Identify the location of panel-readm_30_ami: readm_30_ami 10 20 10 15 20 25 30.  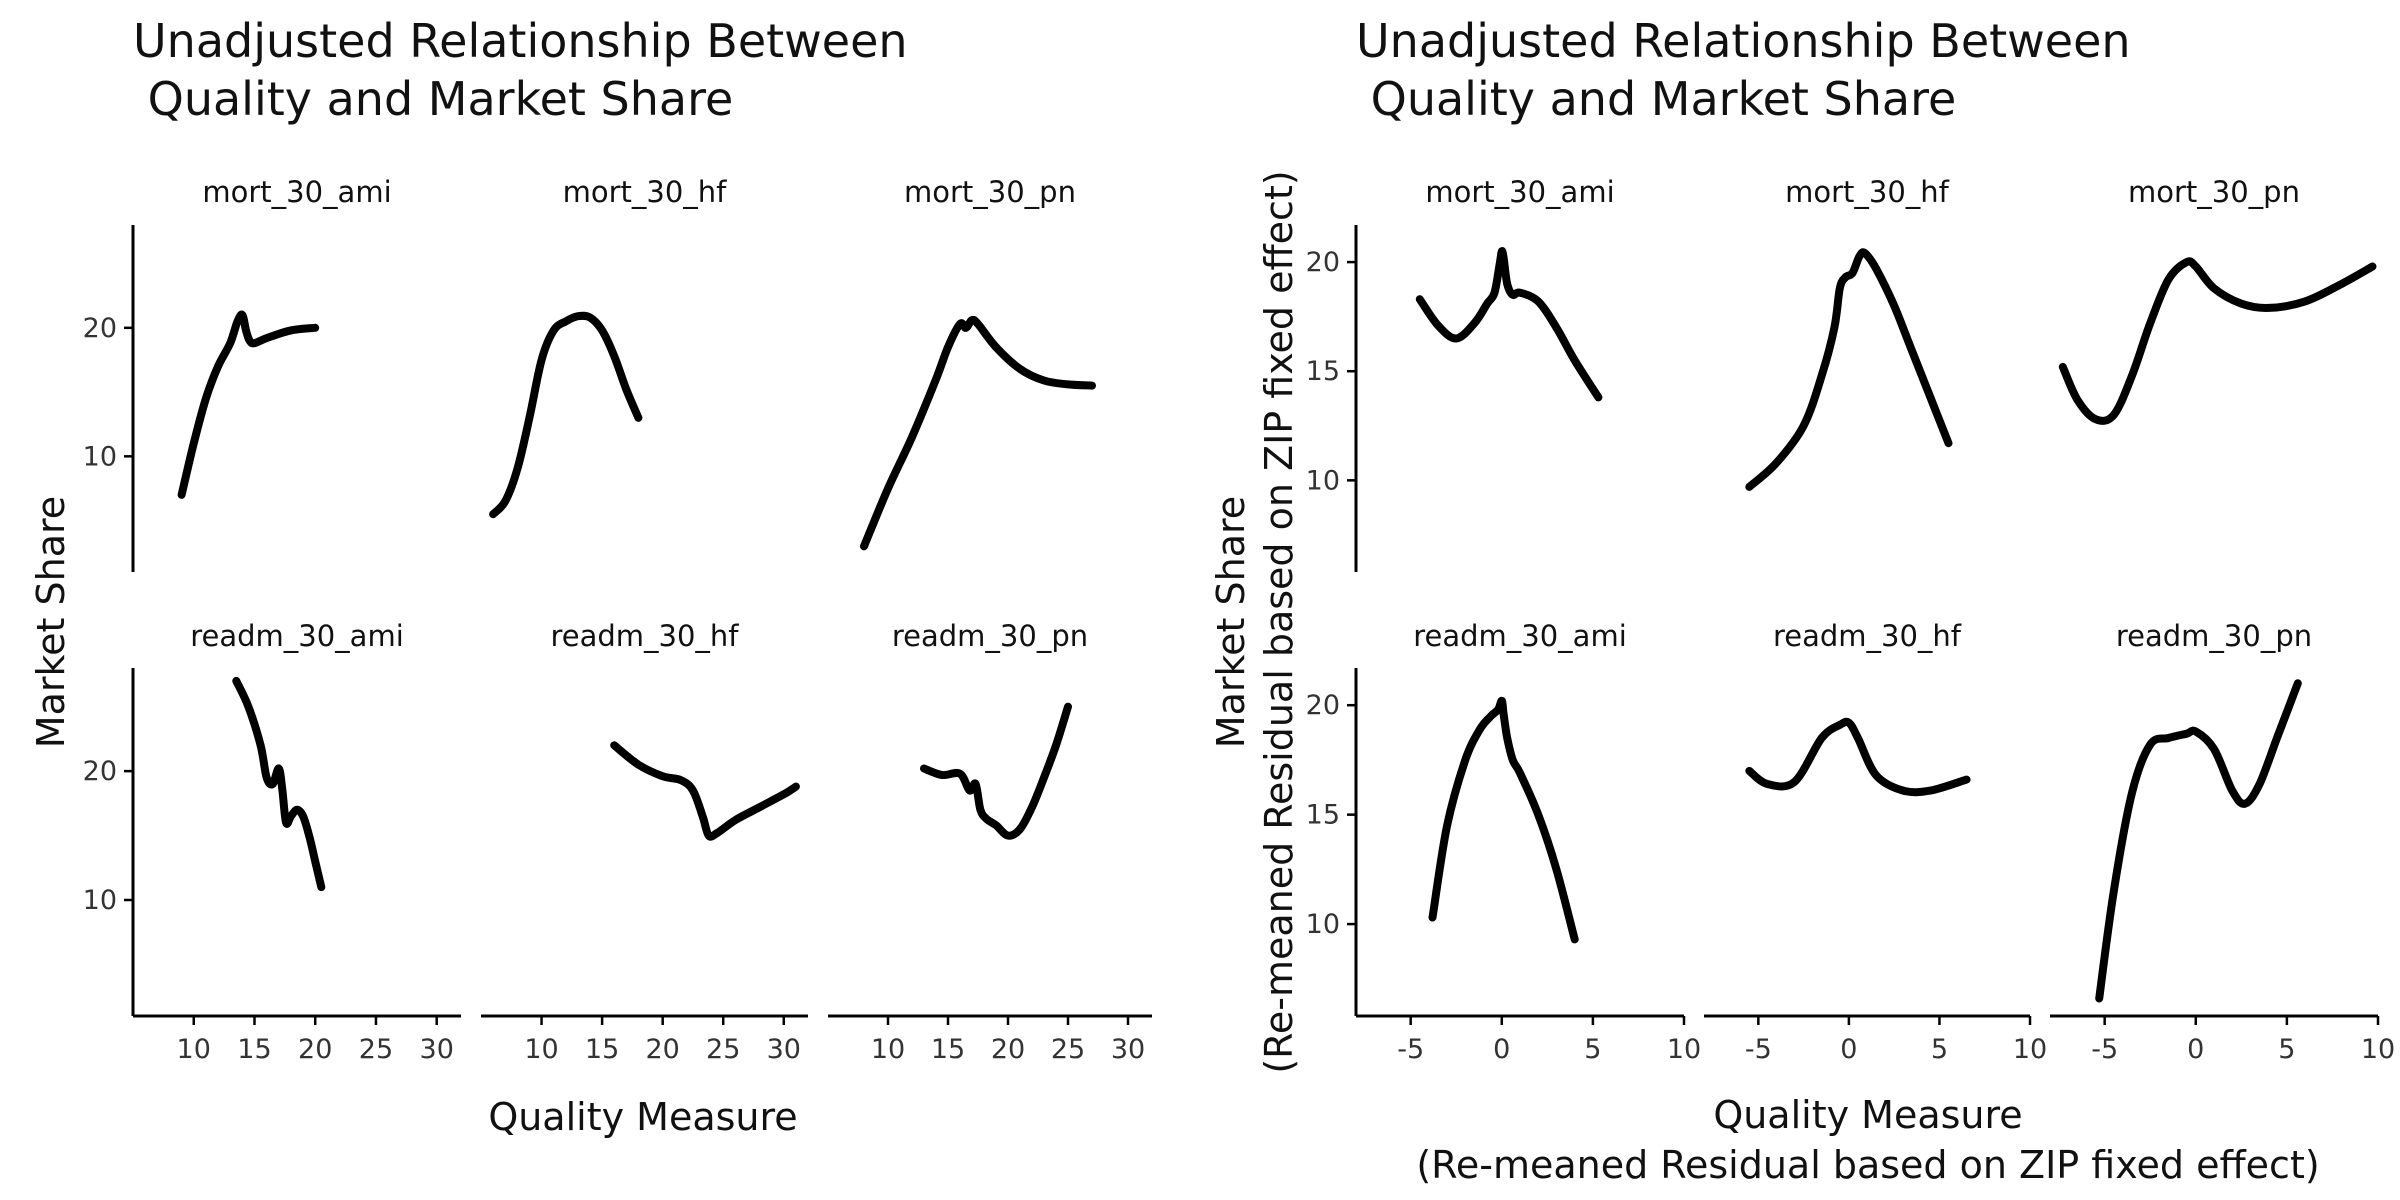
(272, 842).